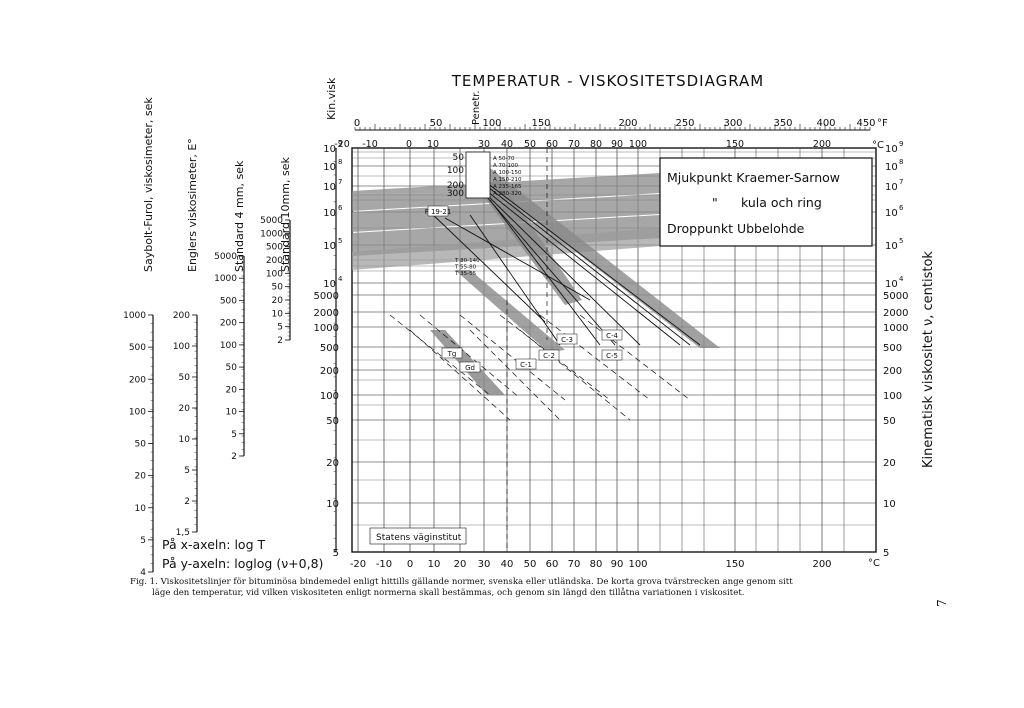 The image size is (1024, 708). Describe the element at coordinates (484, 564) in the screenshot. I see `x-tick-label: 30` at that location.